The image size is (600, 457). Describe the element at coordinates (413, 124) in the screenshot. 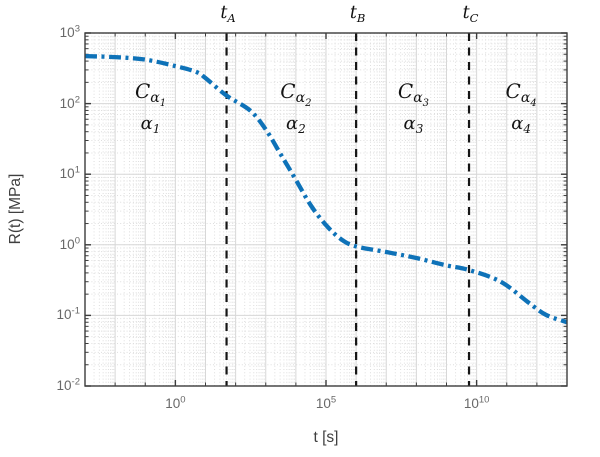

I see `region-exponent: α3` at that location.